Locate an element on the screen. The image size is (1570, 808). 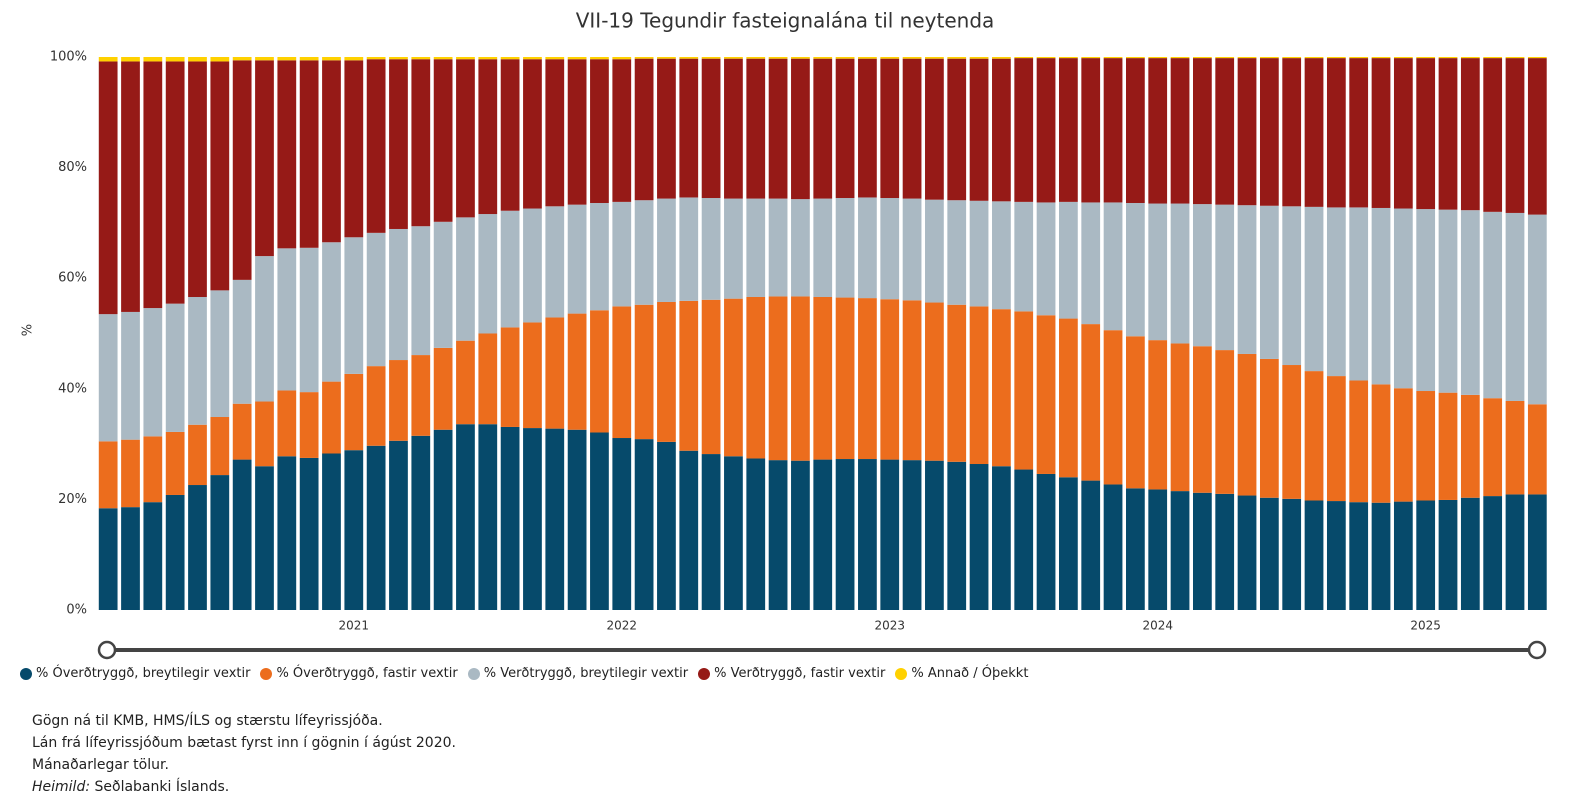
x-tick-label: 2024 is located at coordinates (1157, 626).